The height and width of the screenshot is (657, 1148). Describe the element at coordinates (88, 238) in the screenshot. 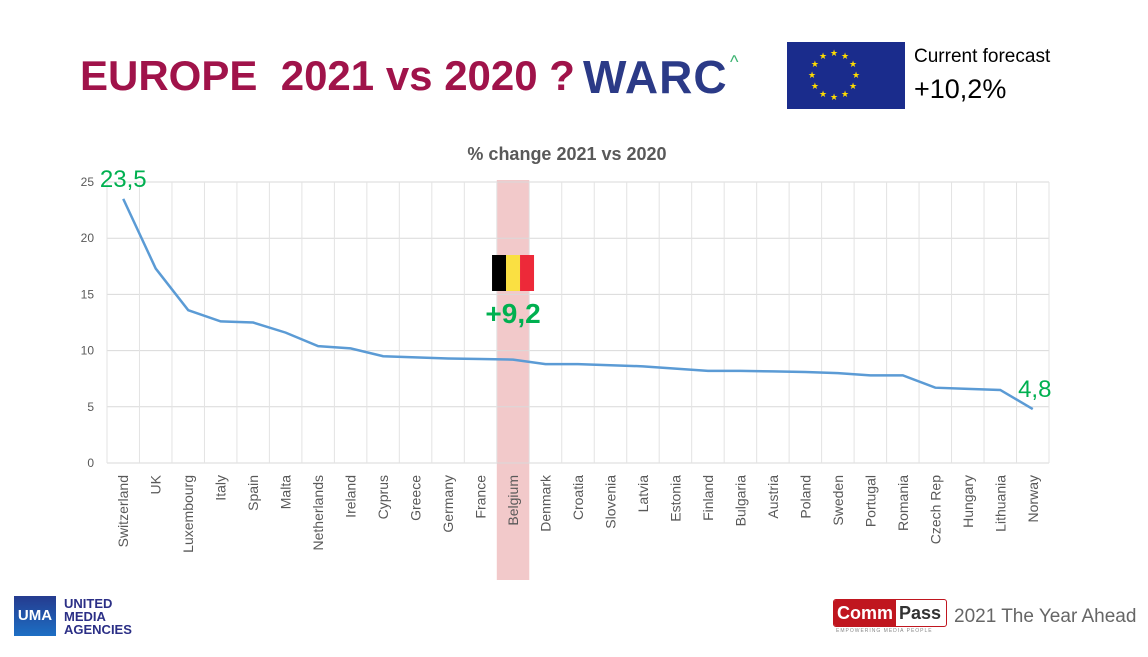

I see `y-tick-label: 20` at that location.